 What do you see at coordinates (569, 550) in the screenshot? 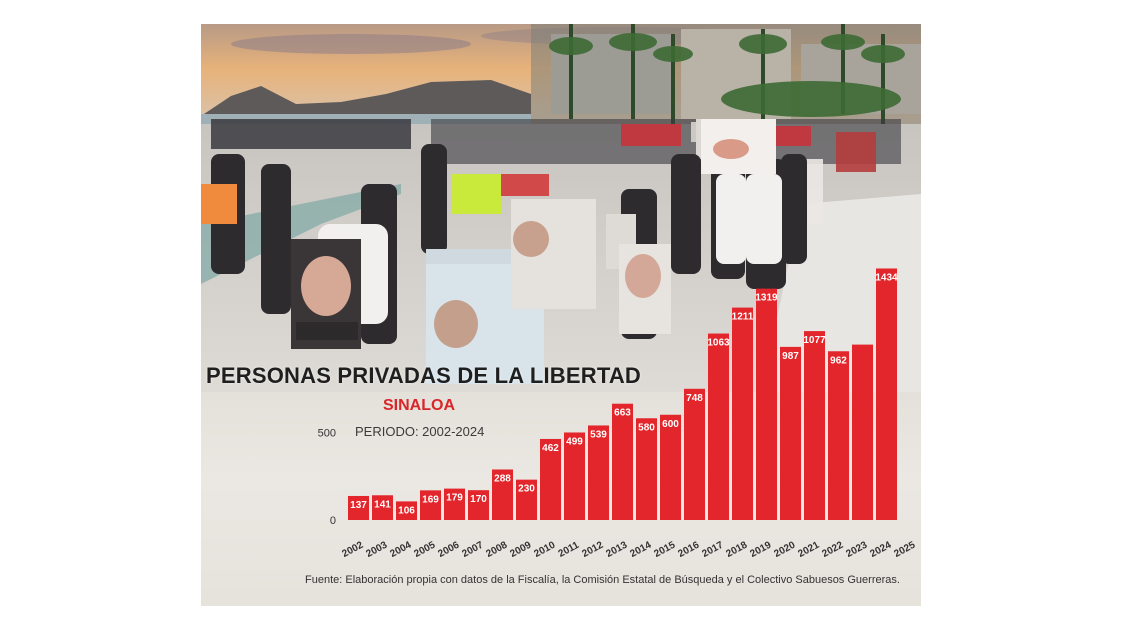
I see `x-tick-label-2011: 2011` at bounding box center [569, 550].